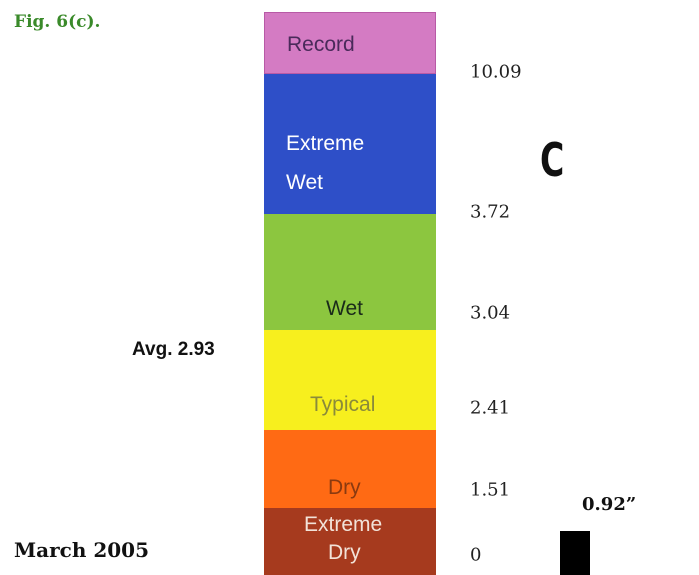 Image resolution: width=699 pixels, height=575 pixels. What do you see at coordinates (343, 524) in the screenshot?
I see `band-extreme-dry-label-line1: Extreme` at bounding box center [343, 524].